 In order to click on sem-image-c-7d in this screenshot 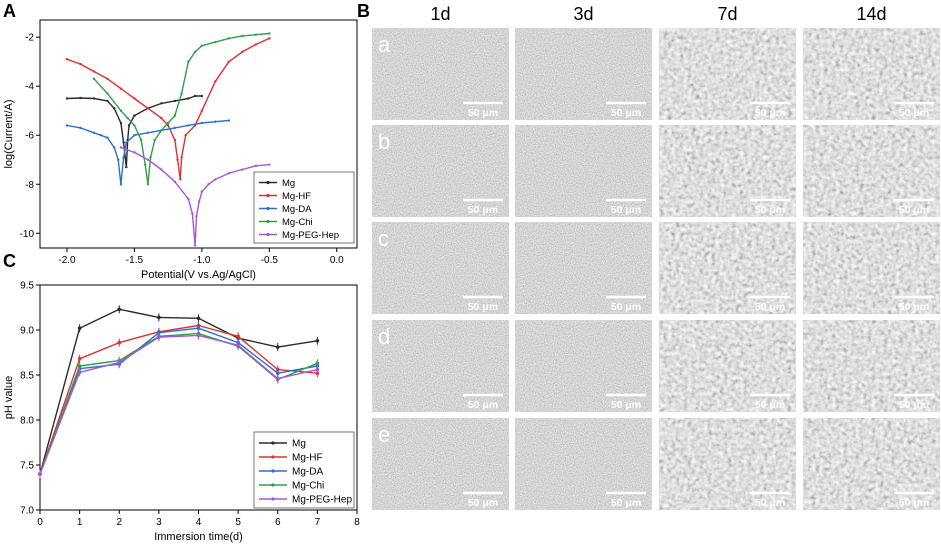, I will do `click(727, 268)`.